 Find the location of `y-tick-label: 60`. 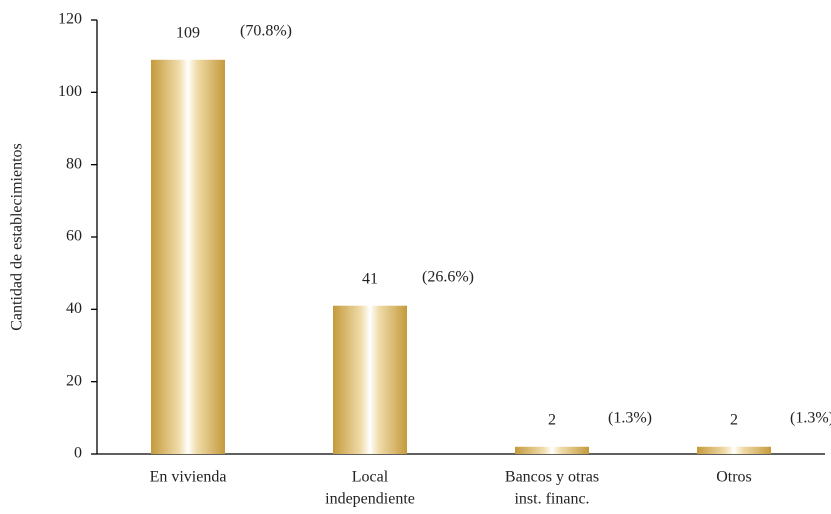

y-tick-label: 60 is located at coordinates (74, 236).